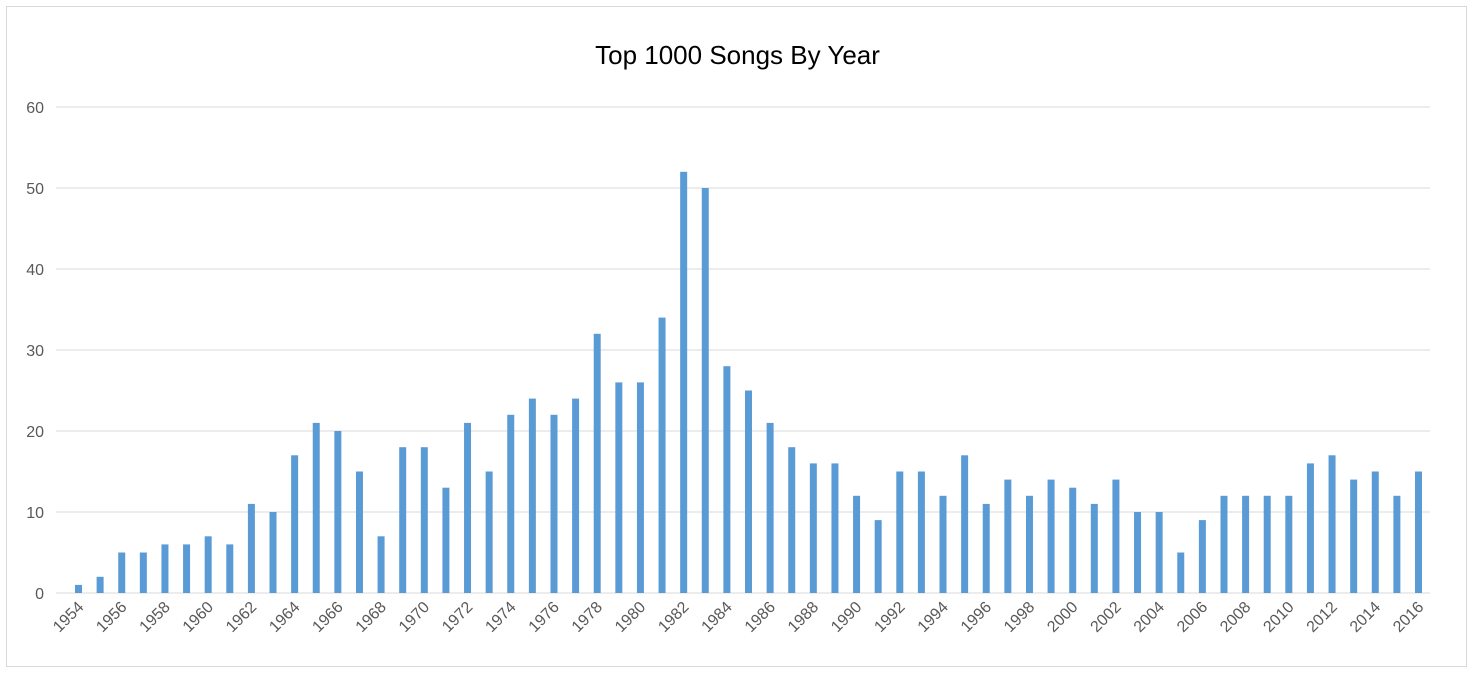 The width and height of the screenshot is (1475, 673). Describe the element at coordinates (1149, 617) in the screenshot. I see `x-tick-label: 2004` at that location.